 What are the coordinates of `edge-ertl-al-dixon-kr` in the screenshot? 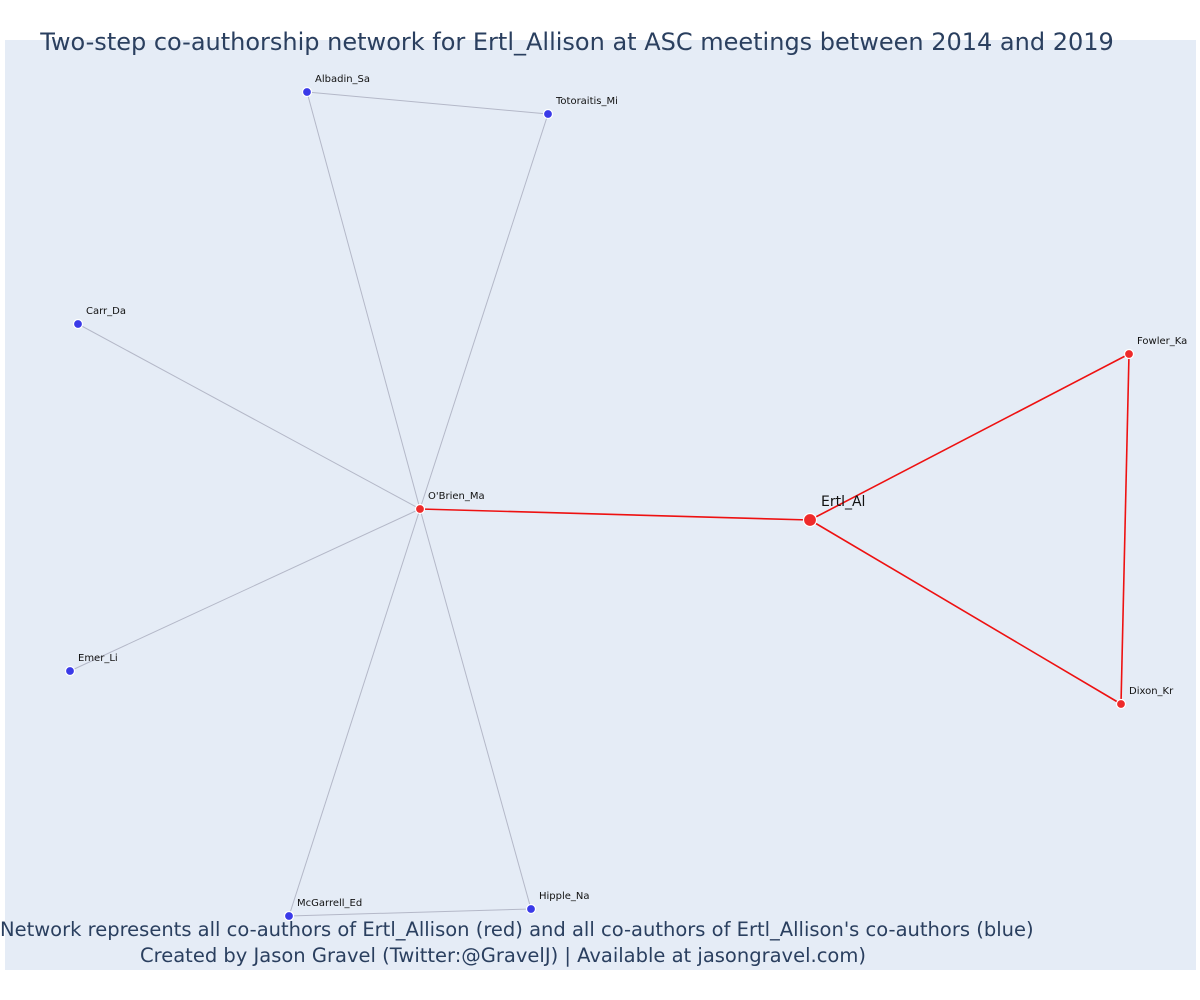 It's located at (965, 612).